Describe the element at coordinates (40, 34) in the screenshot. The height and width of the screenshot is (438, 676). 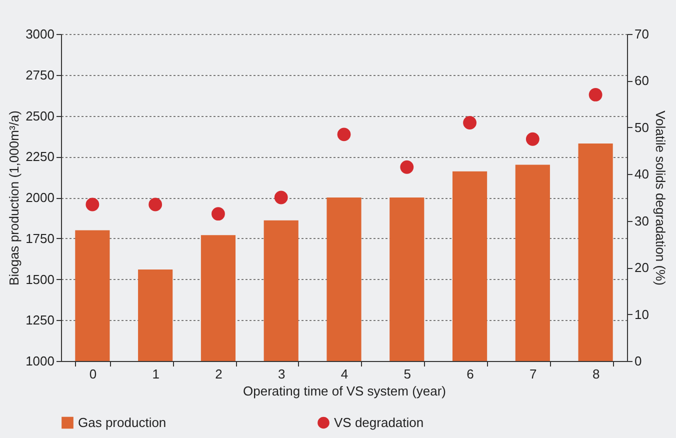
I see `y-tick-label: 3000` at that location.